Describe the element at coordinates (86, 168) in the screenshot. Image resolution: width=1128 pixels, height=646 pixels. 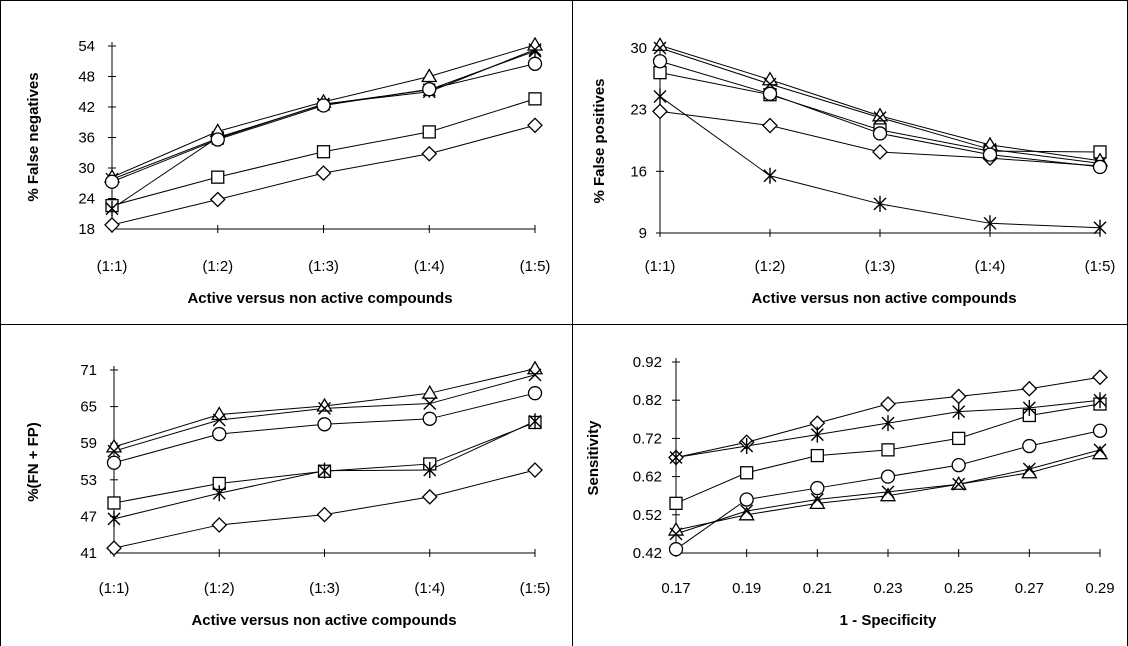
I see `y-tick-label: 30` at that location.